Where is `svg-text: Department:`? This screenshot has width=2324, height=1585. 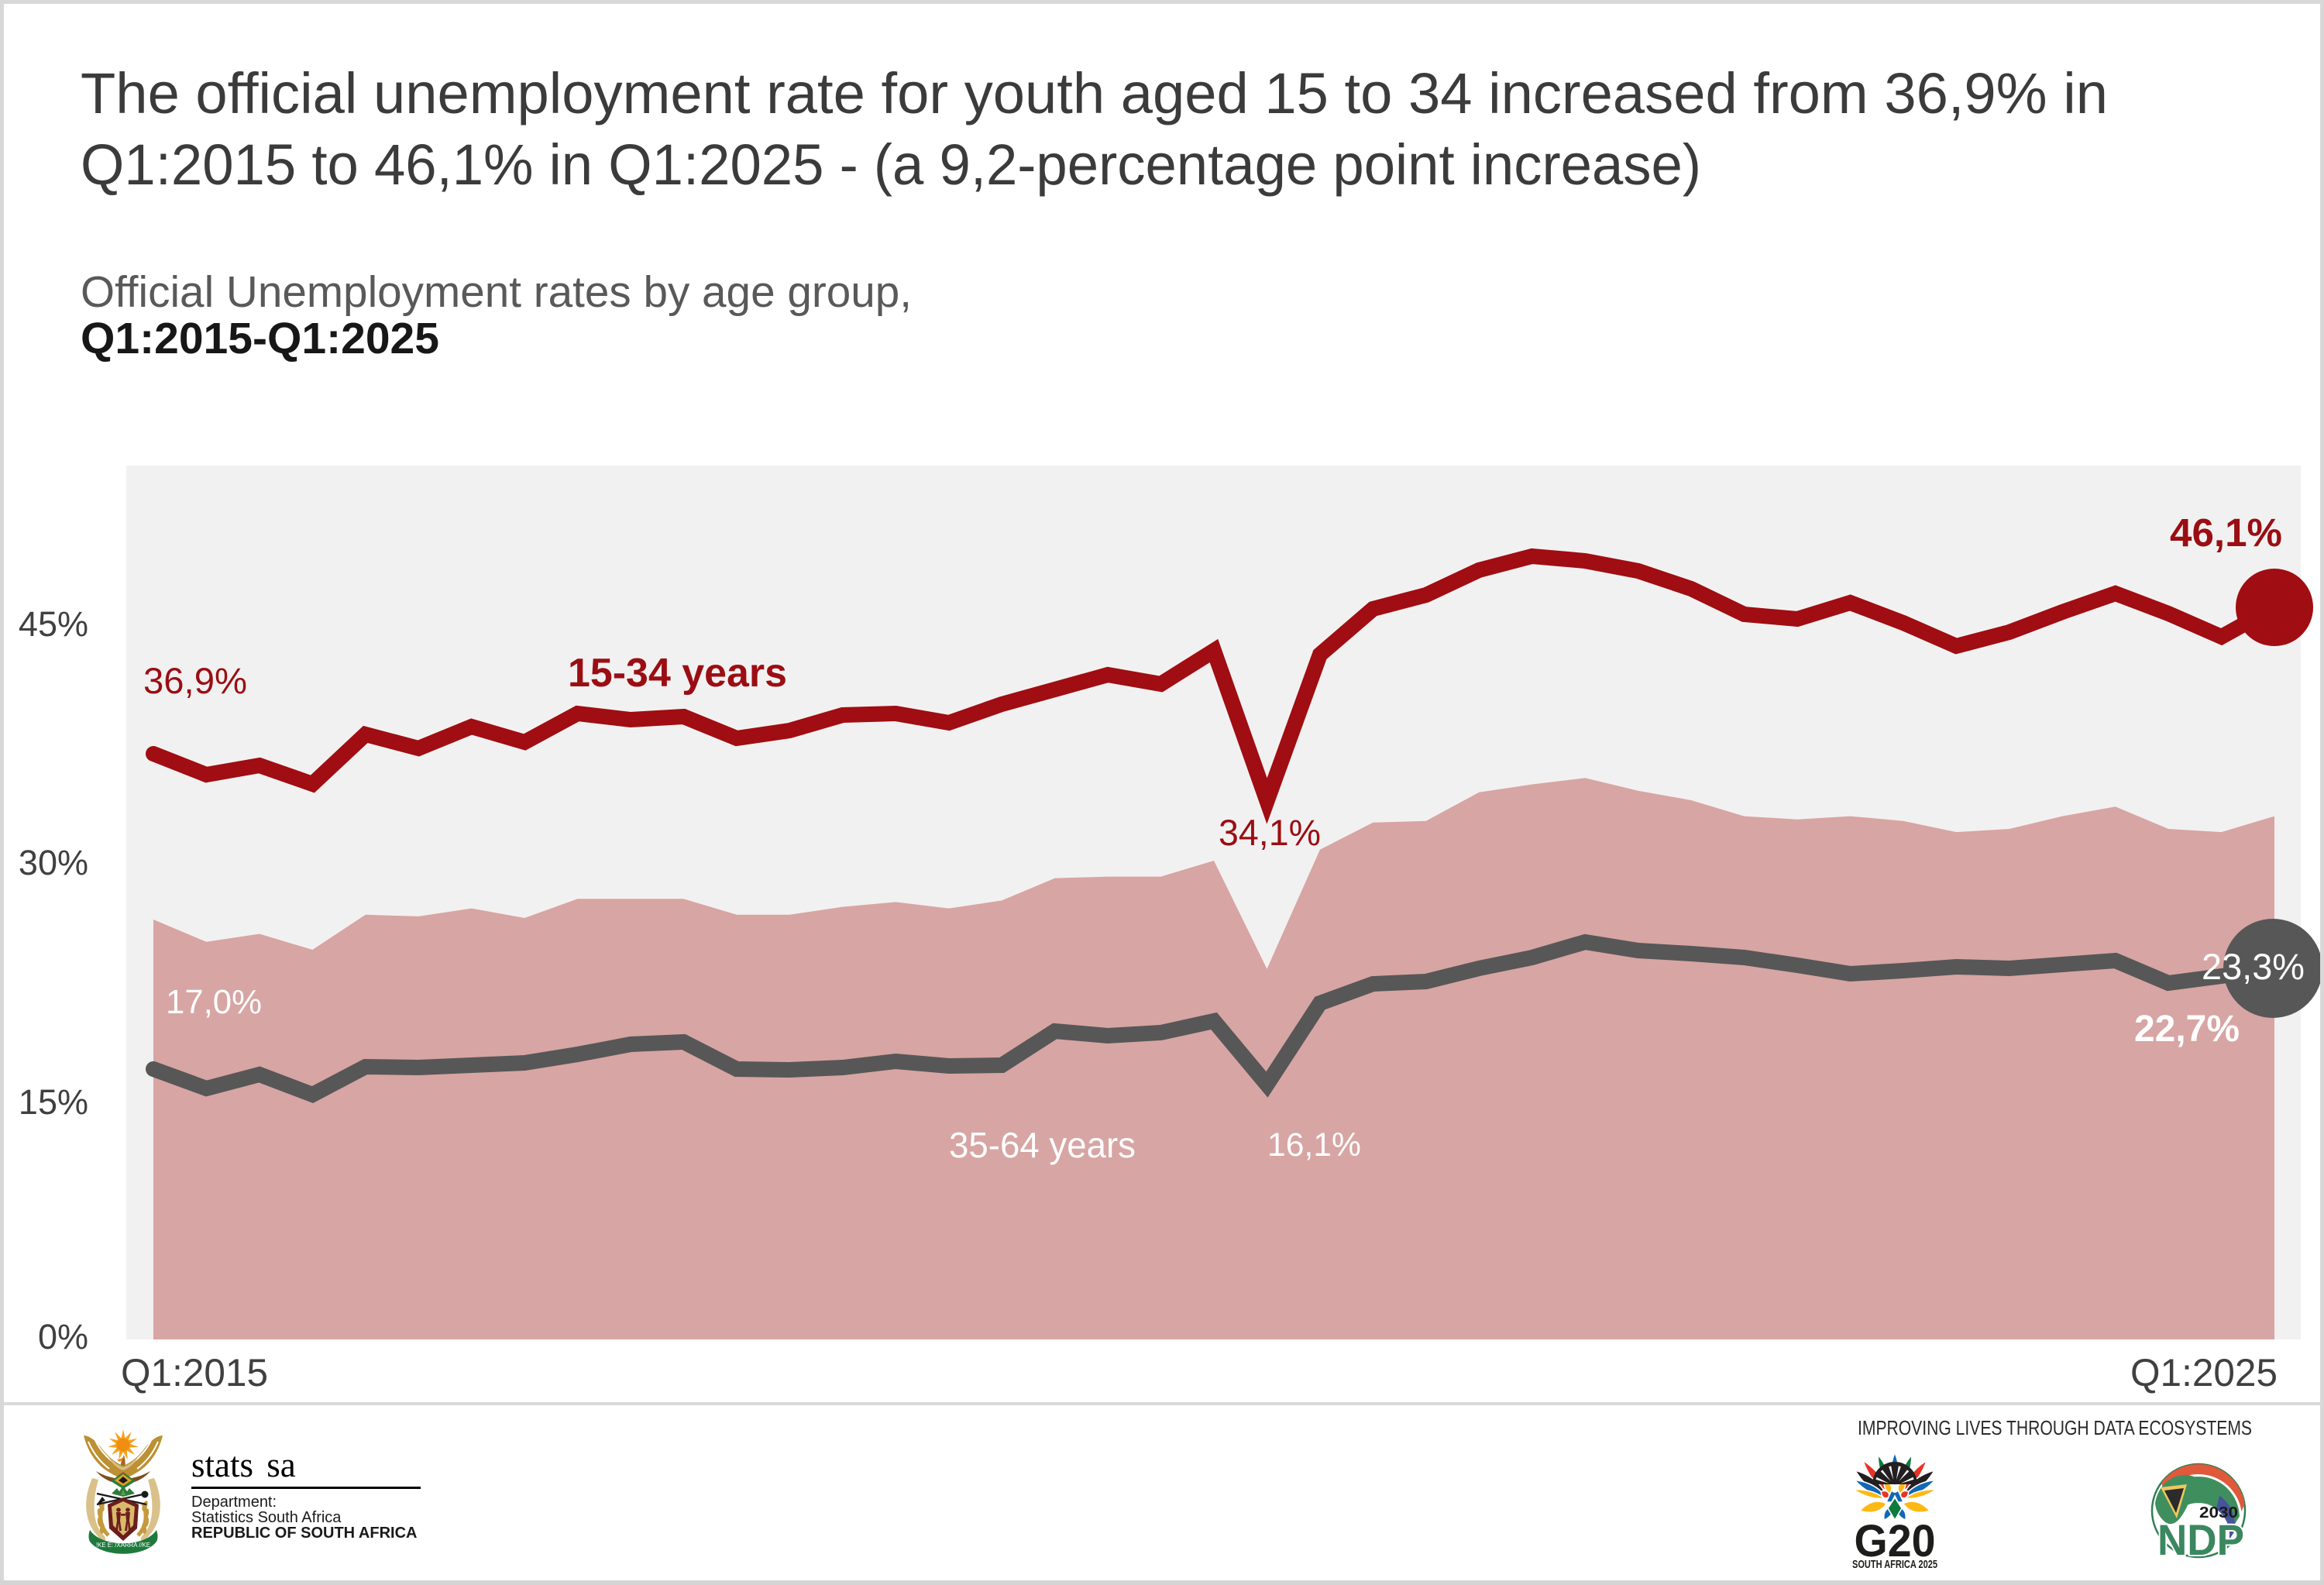 svg-text: Department: is located at coordinates (234, 1502).